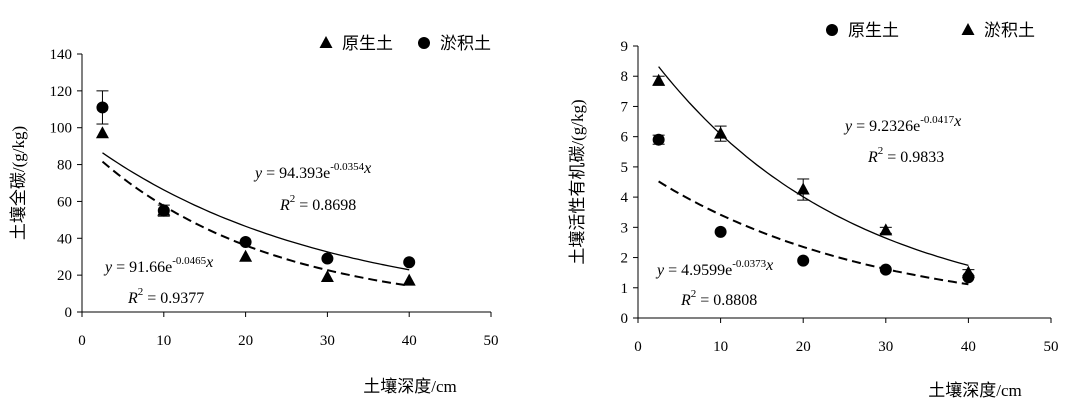 The height and width of the screenshot is (413, 1085). I want to click on y-tick-label: 4, so click(625, 198).